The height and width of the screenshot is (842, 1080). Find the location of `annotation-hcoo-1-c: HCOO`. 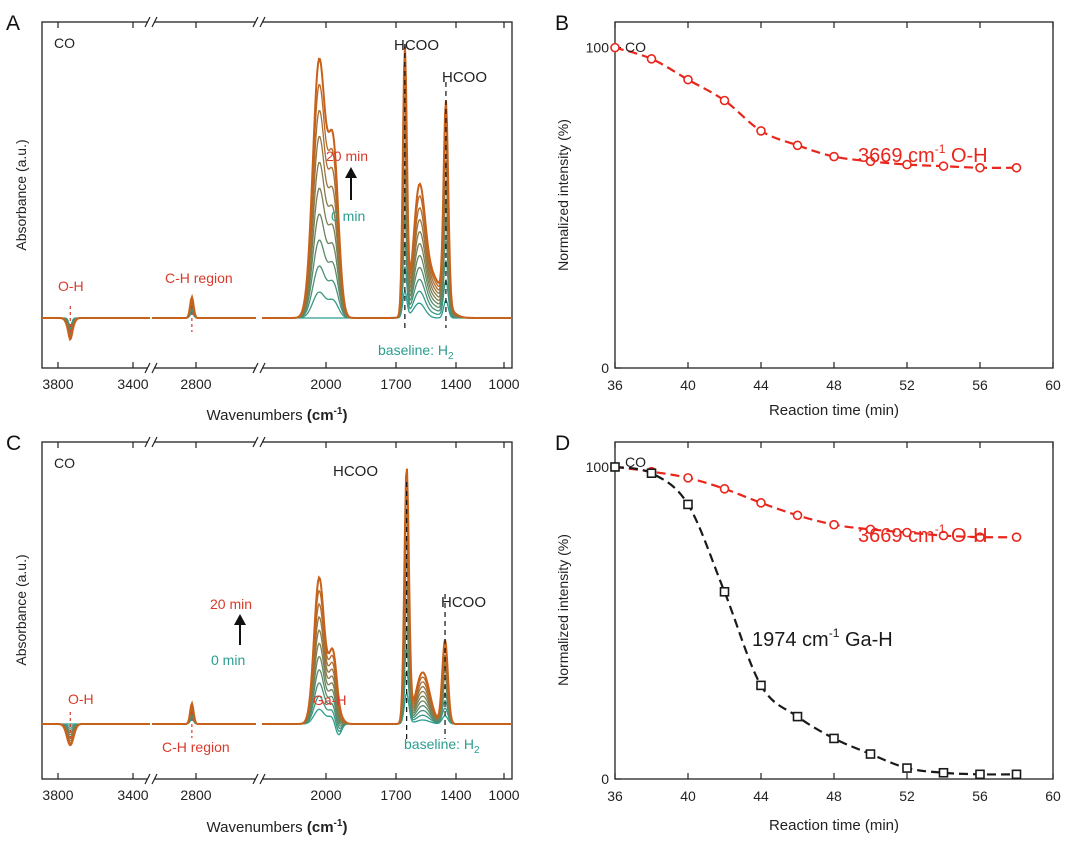

annotation-hcoo-1-c: HCOO is located at coordinates (355, 471).